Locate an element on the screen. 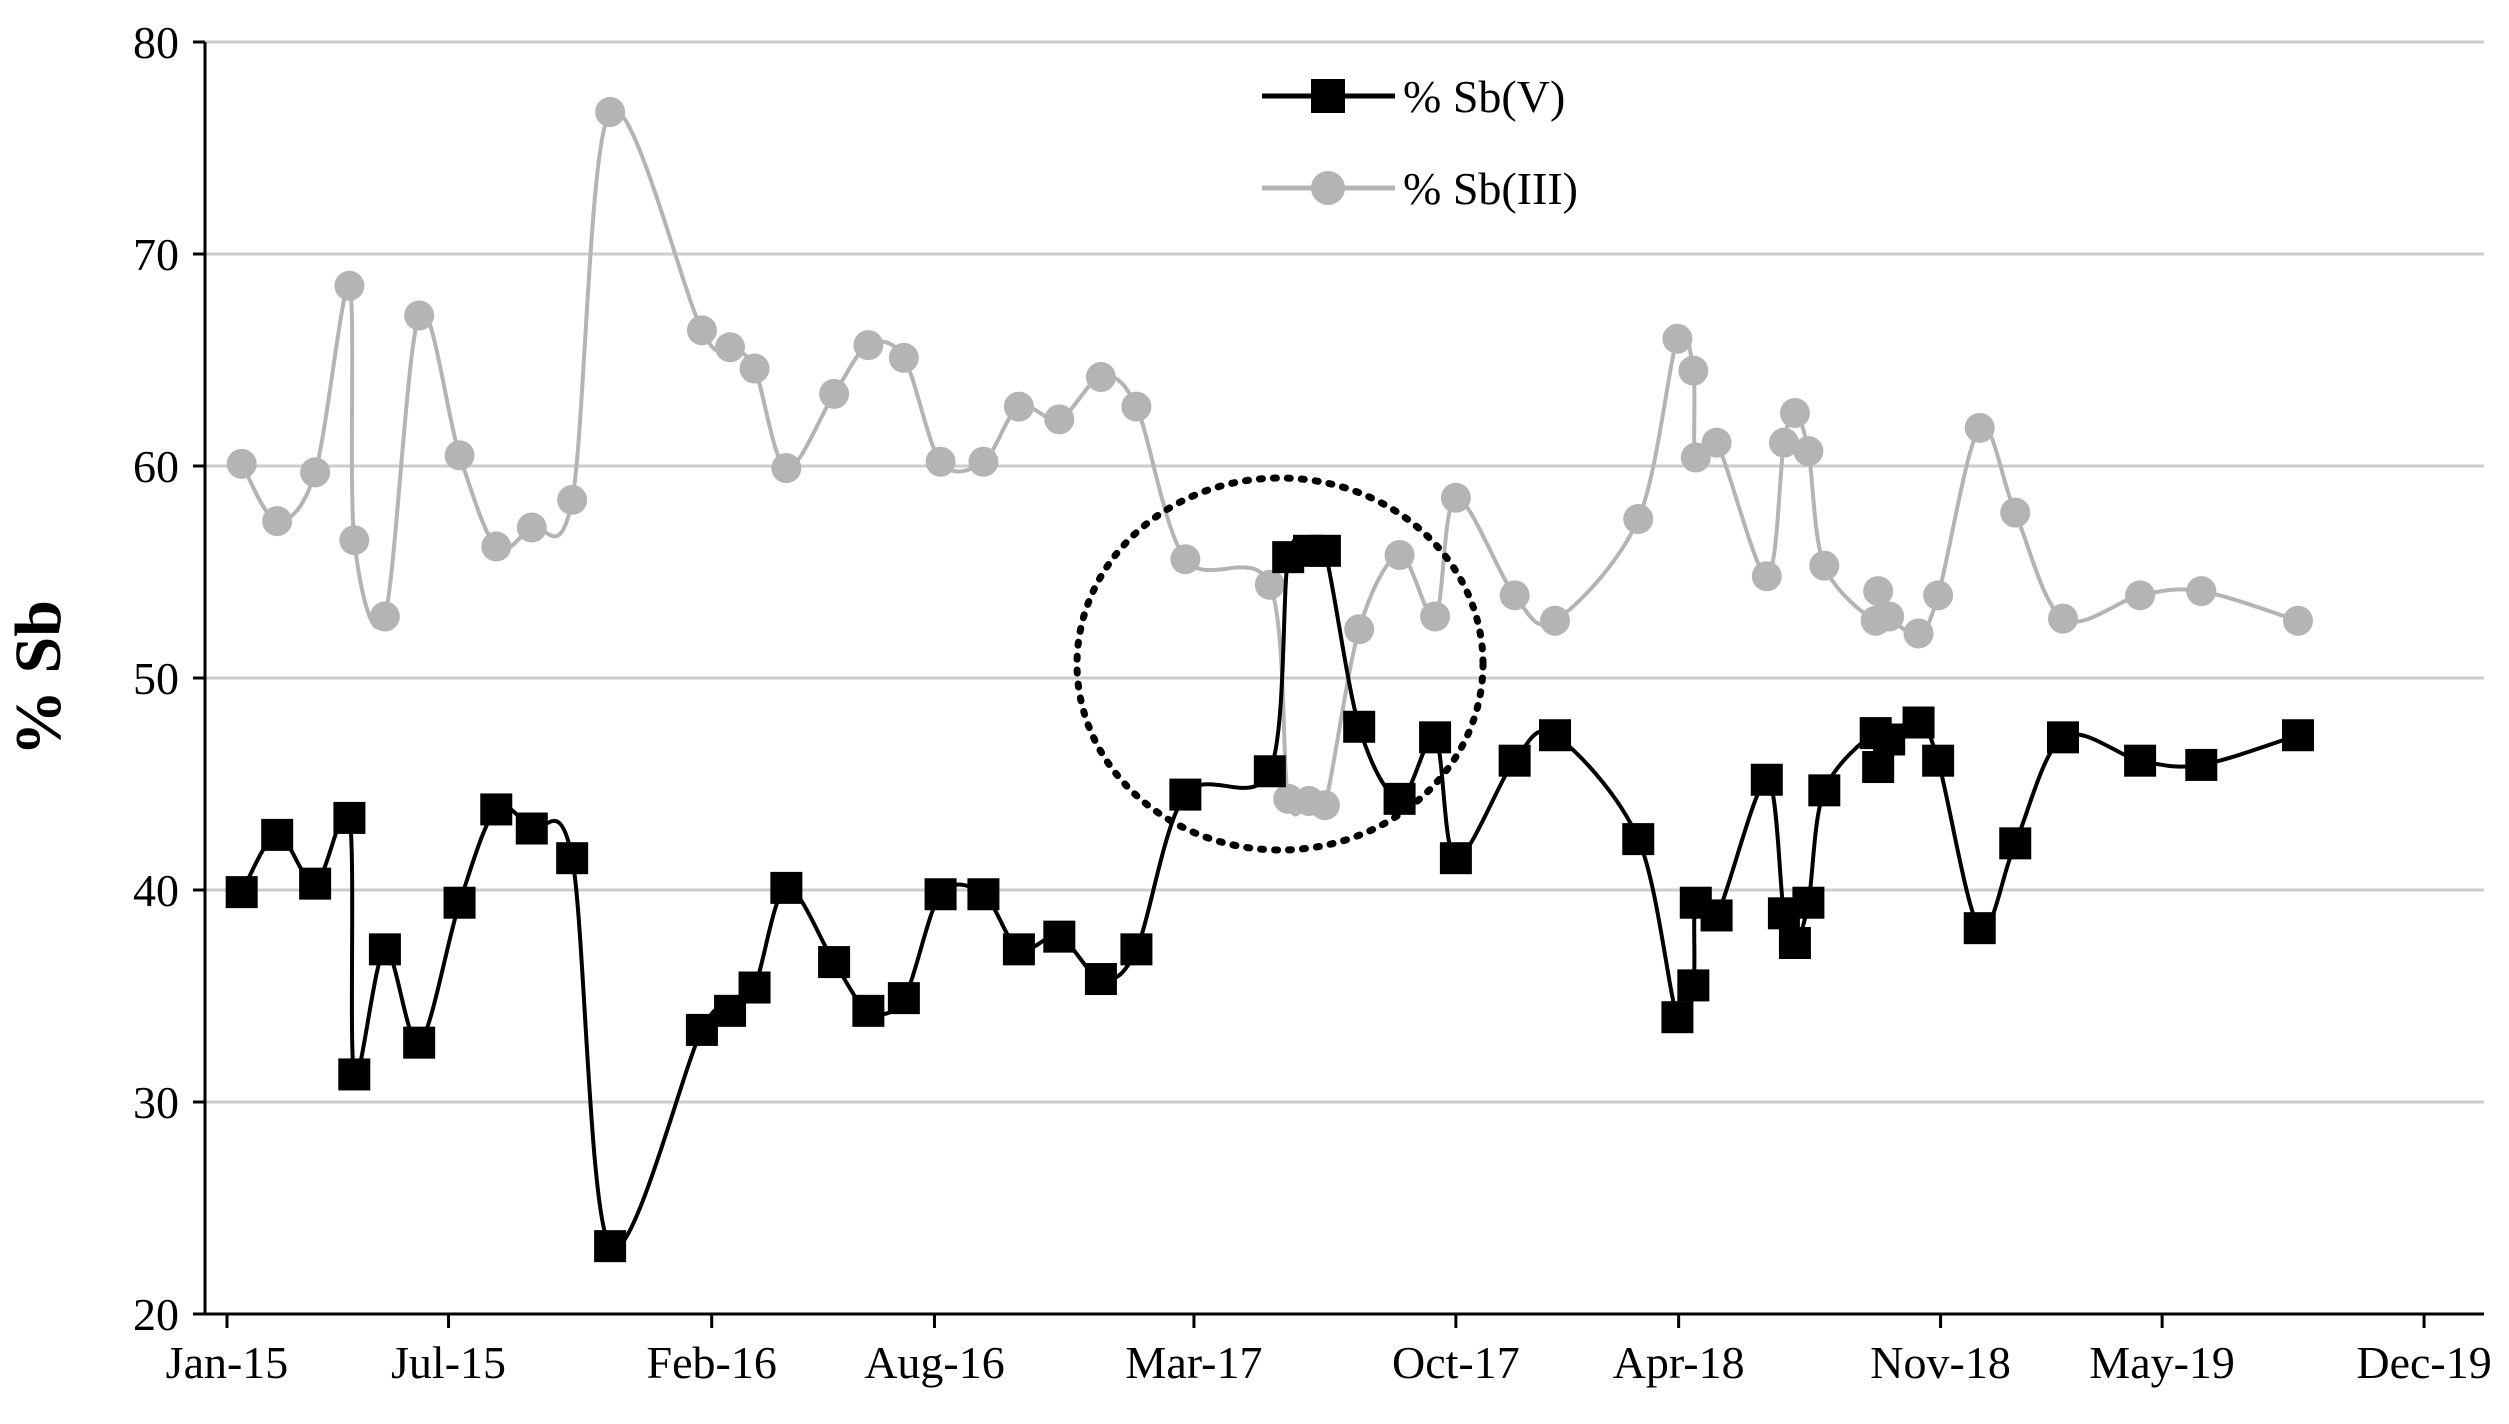 Image resolution: width=2509 pixels, height=1424 pixels. x-tick-label: May-19 is located at coordinates (2162, 1362).